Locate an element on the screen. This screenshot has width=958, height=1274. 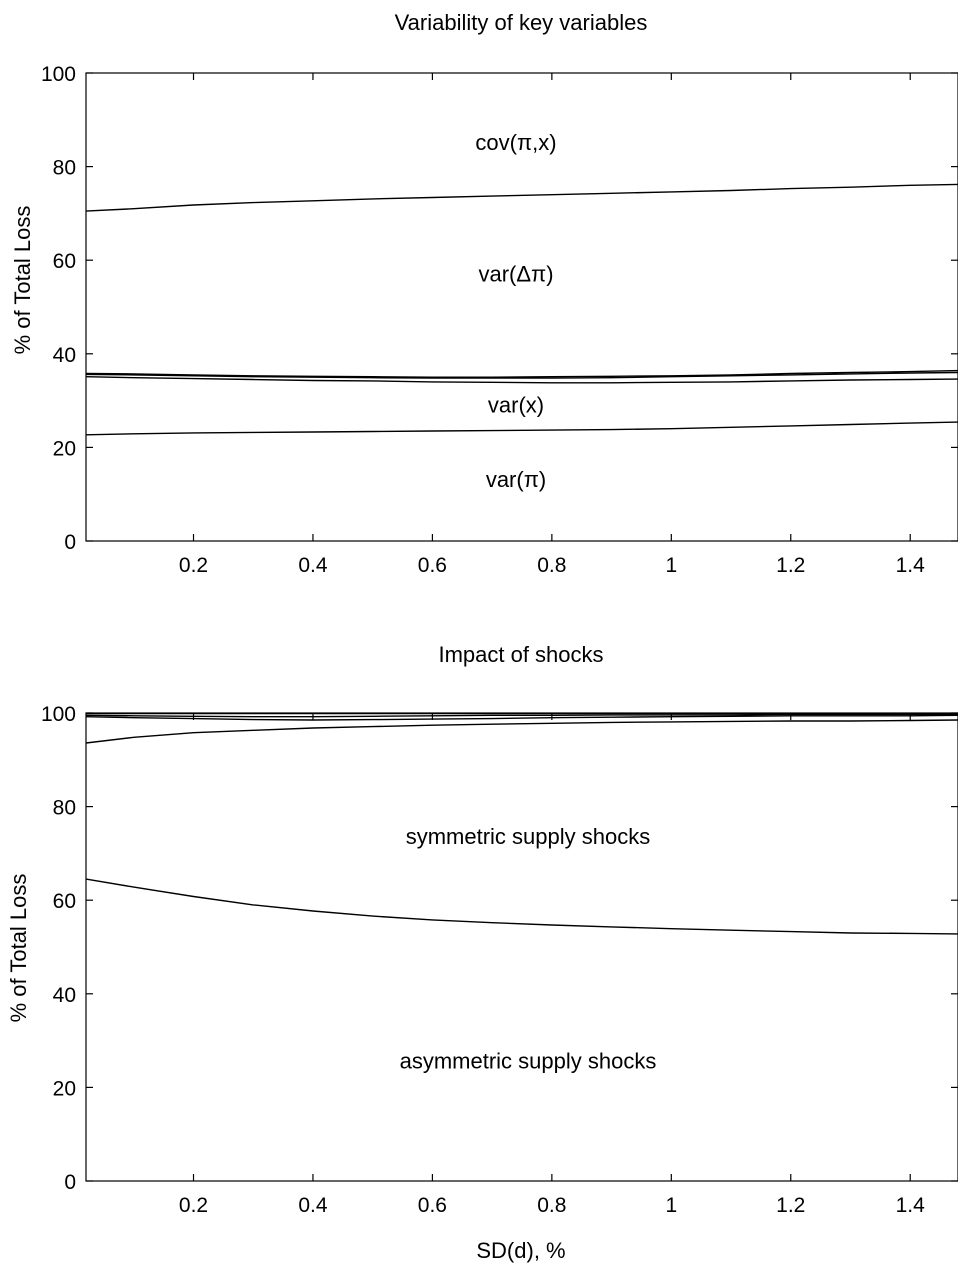
chart-title: Impact of shocks is located at coordinates (520, 654).